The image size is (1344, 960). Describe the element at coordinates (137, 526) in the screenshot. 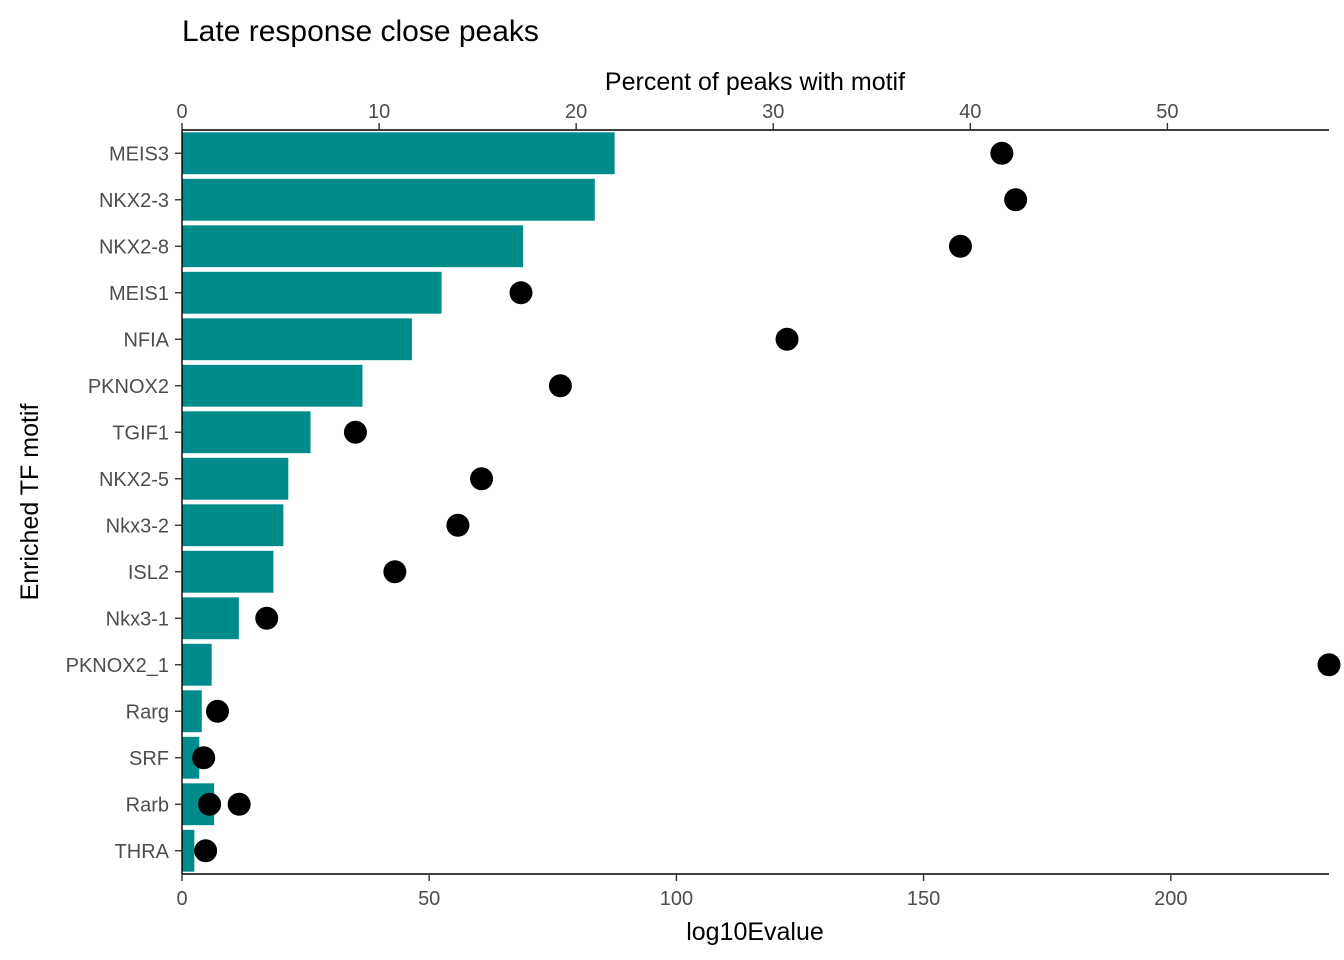

I see `y-tick-label-nkx3-2: Nkx3-2` at that location.